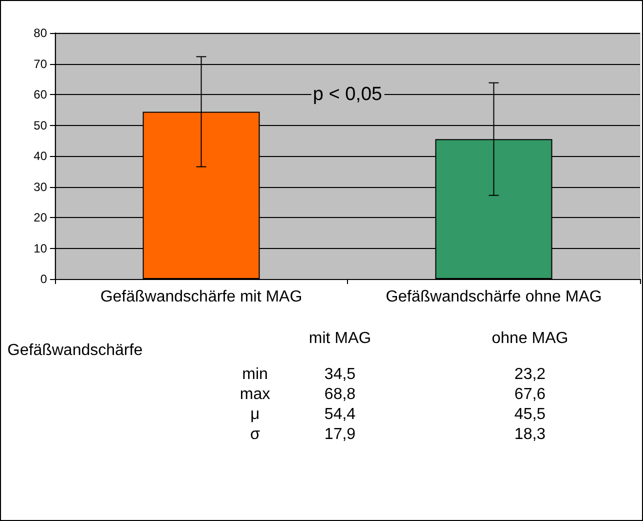 This screenshot has width=643, height=521. What do you see at coordinates (530, 339) in the screenshot?
I see `text: ohne MAG` at bounding box center [530, 339].